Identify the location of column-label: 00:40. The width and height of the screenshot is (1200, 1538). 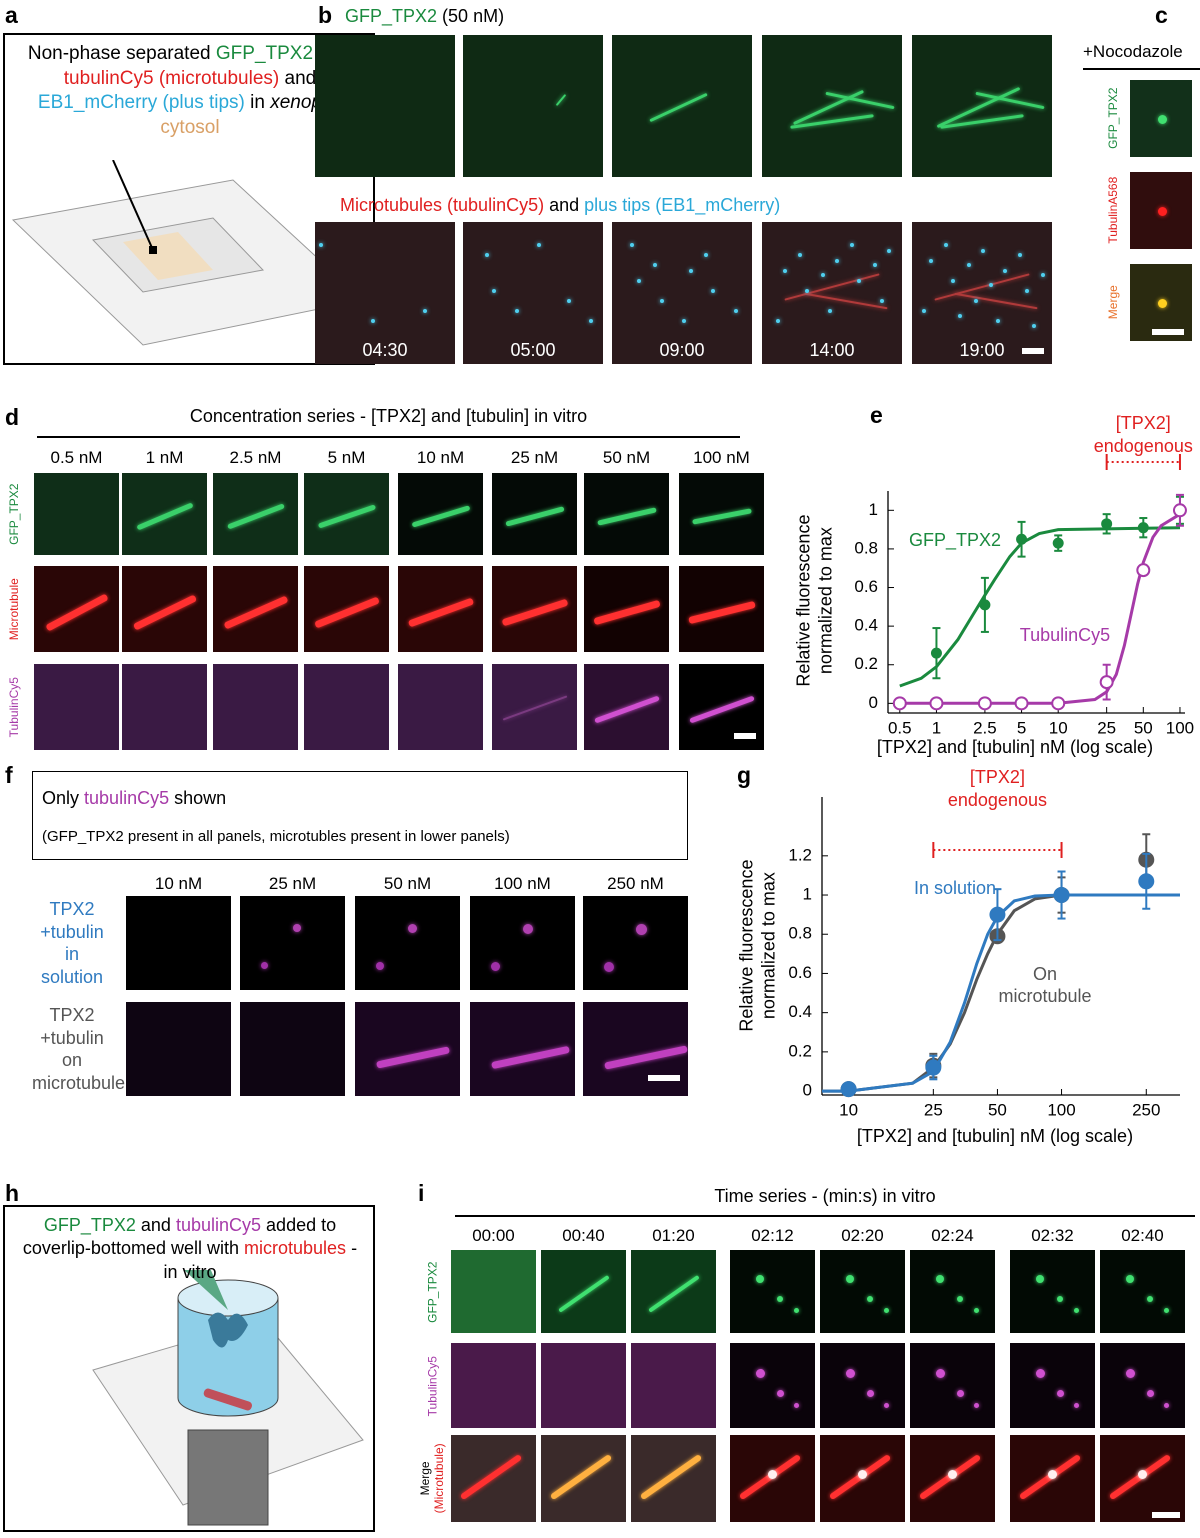
(583, 1235).